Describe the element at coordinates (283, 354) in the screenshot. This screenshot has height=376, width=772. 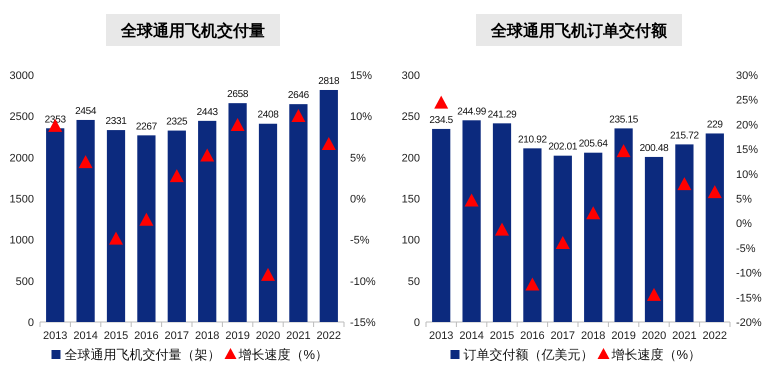
I see `legend-label: 增长速度（%）` at that location.